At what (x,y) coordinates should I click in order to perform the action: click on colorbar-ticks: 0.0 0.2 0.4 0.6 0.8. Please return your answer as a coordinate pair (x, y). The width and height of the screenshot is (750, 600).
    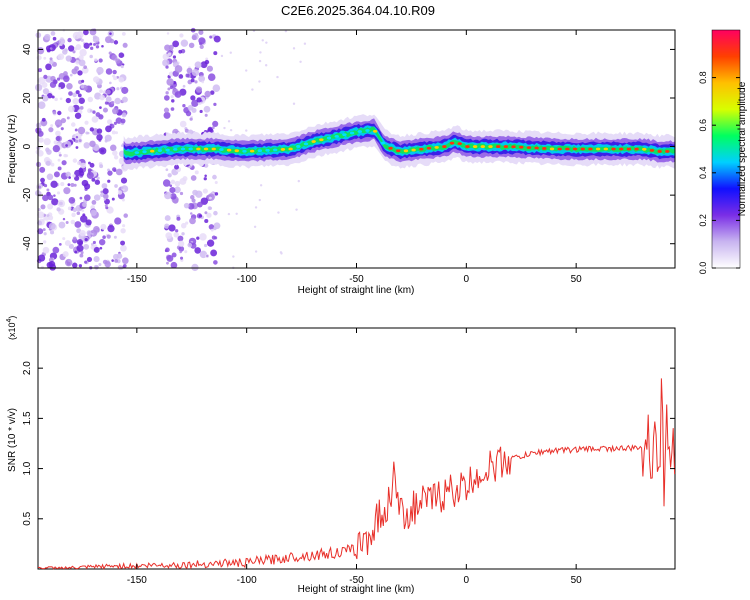
    Looking at the image, I should click on (719, 172).